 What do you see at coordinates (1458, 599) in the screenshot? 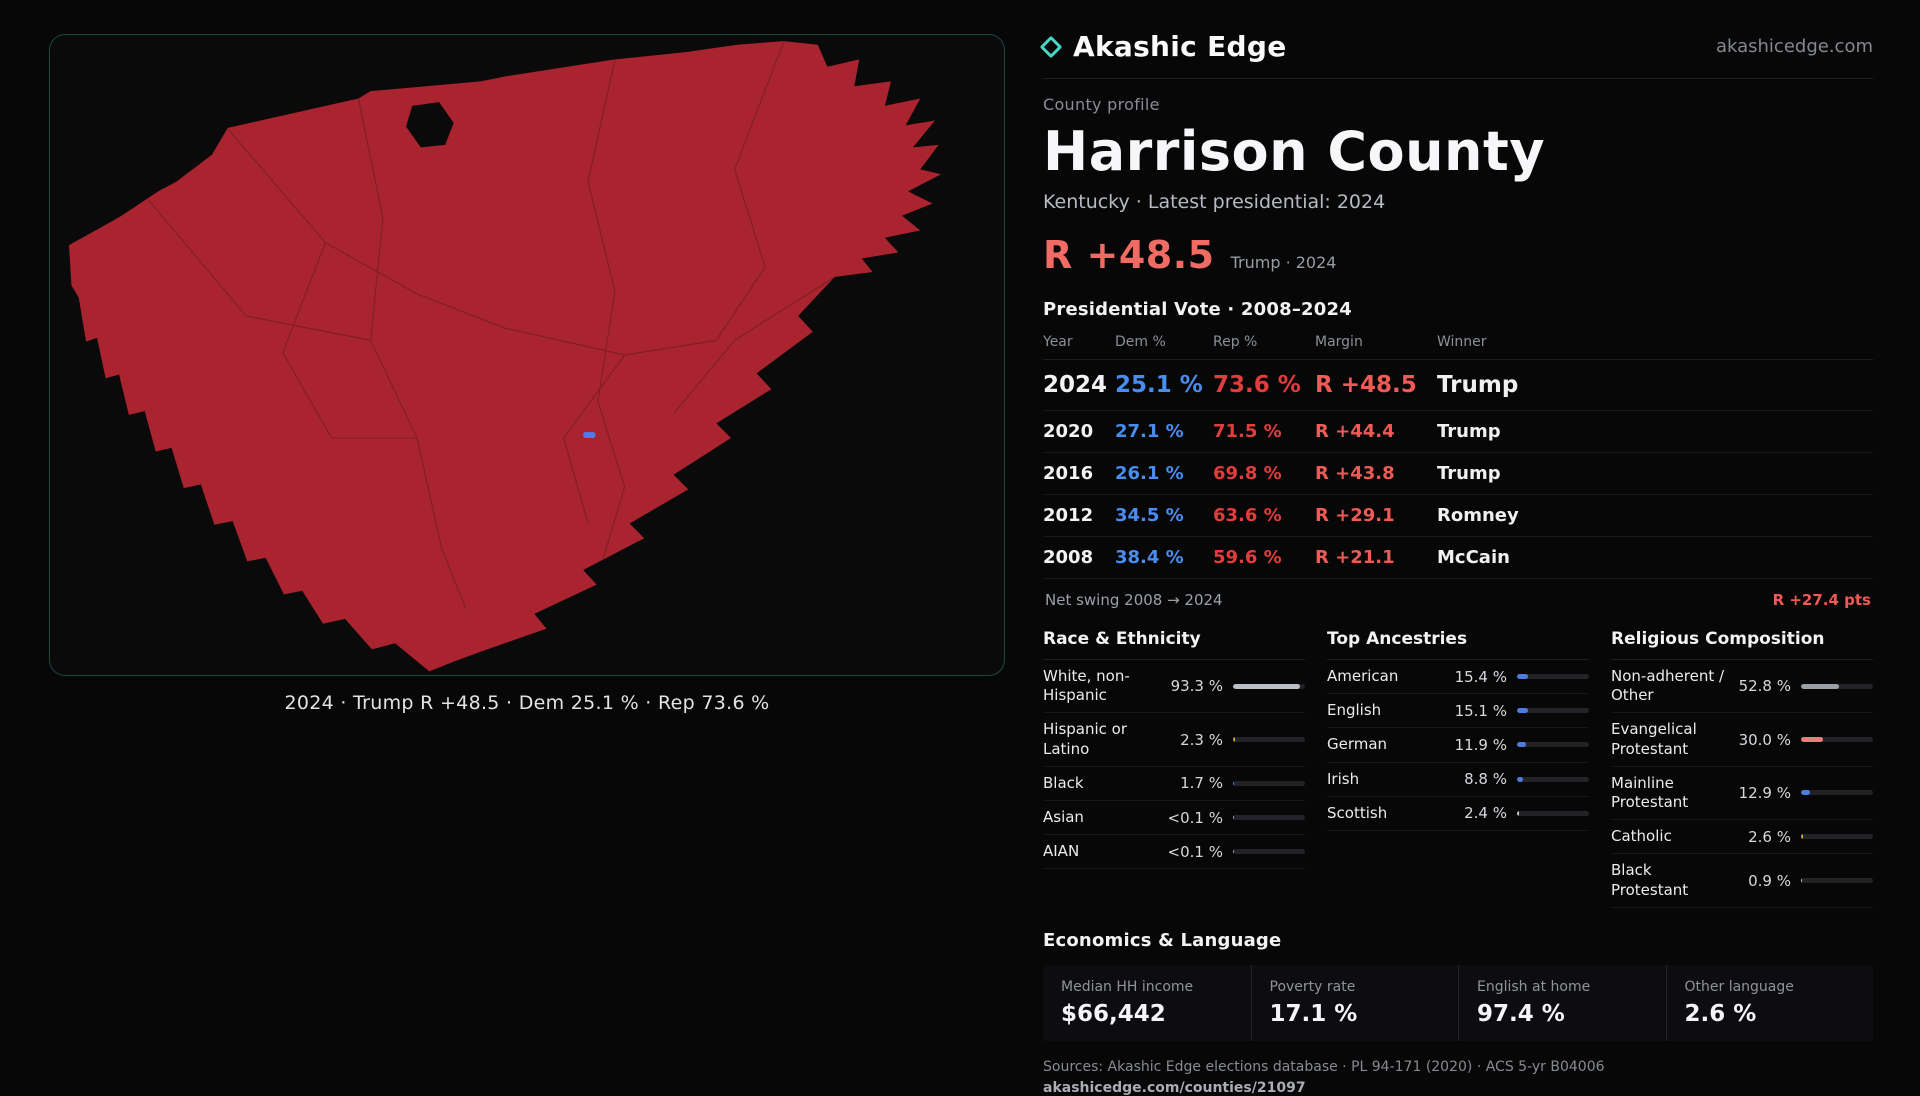
I see `net-swing-row: Net swing 2008 → 2024 R +27.4 pts` at bounding box center [1458, 599].